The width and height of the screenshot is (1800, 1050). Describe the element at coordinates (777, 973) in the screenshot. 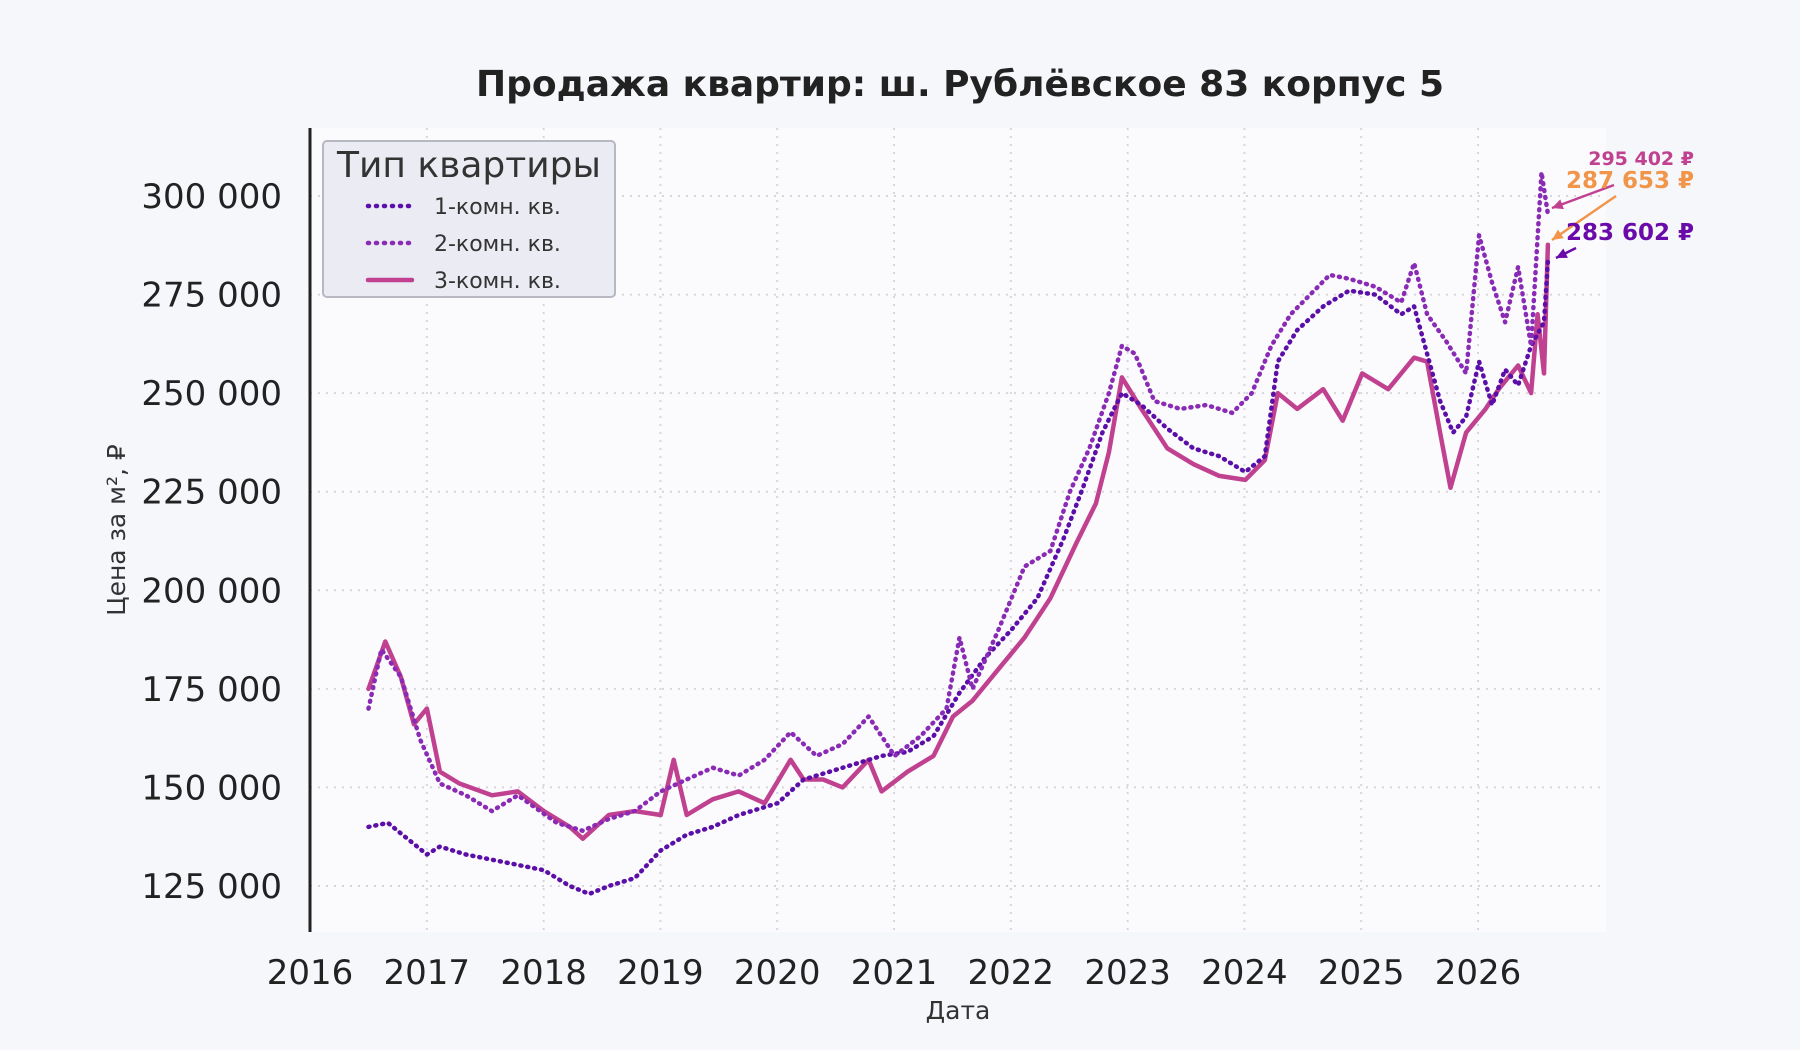

I see `x-tick-label: 2020` at that location.